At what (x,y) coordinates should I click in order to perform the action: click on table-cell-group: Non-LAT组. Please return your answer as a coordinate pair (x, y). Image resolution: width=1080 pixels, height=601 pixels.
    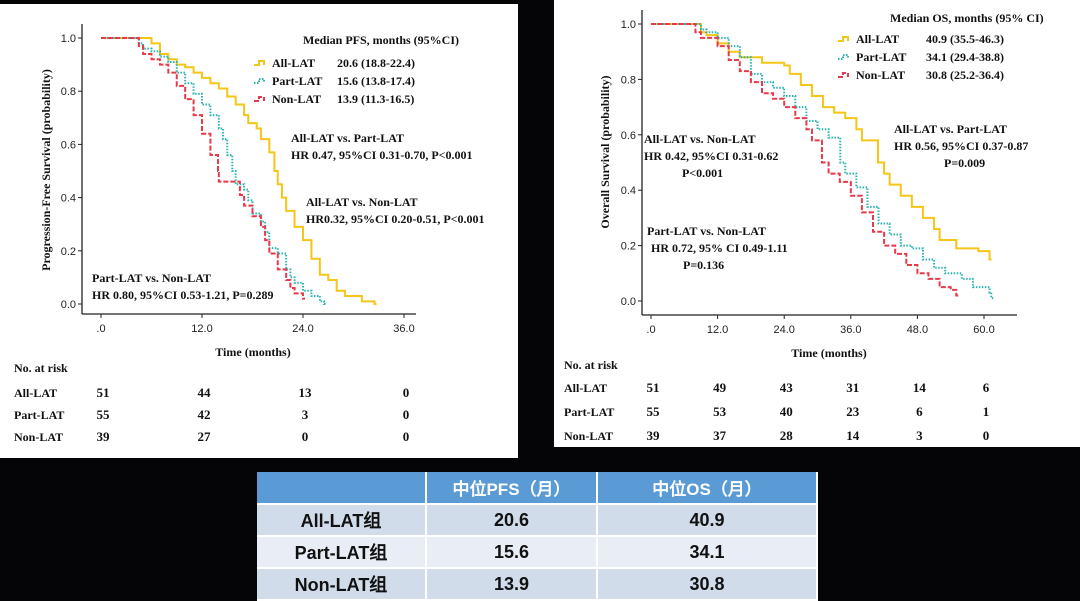
    Looking at the image, I should click on (342, 585).